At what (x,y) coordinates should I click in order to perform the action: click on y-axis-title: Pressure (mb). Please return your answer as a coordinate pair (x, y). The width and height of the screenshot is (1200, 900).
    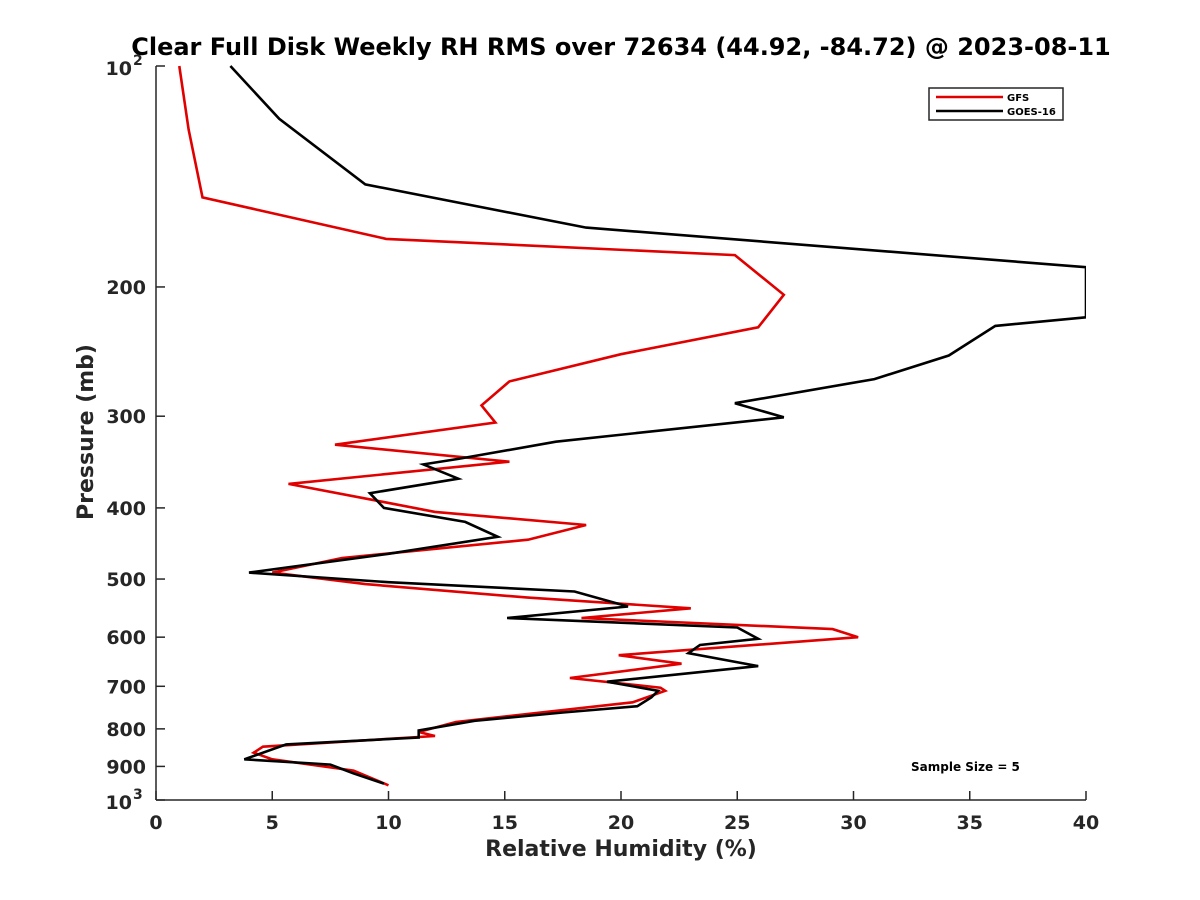
    Looking at the image, I should click on (86, 432).